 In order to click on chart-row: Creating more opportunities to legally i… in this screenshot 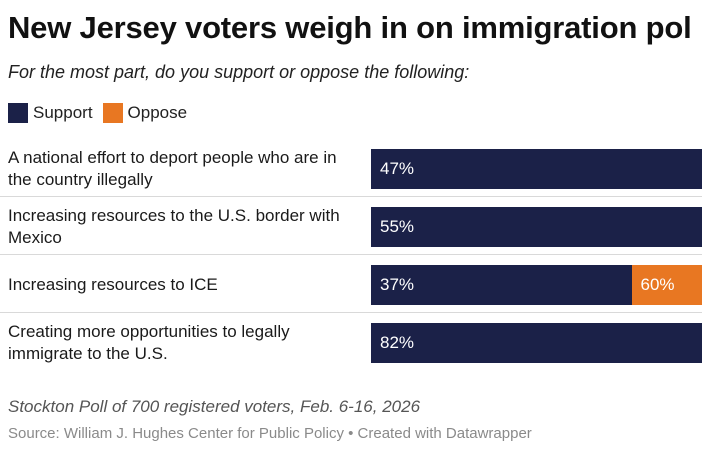, I will do `click(351, 343)`.